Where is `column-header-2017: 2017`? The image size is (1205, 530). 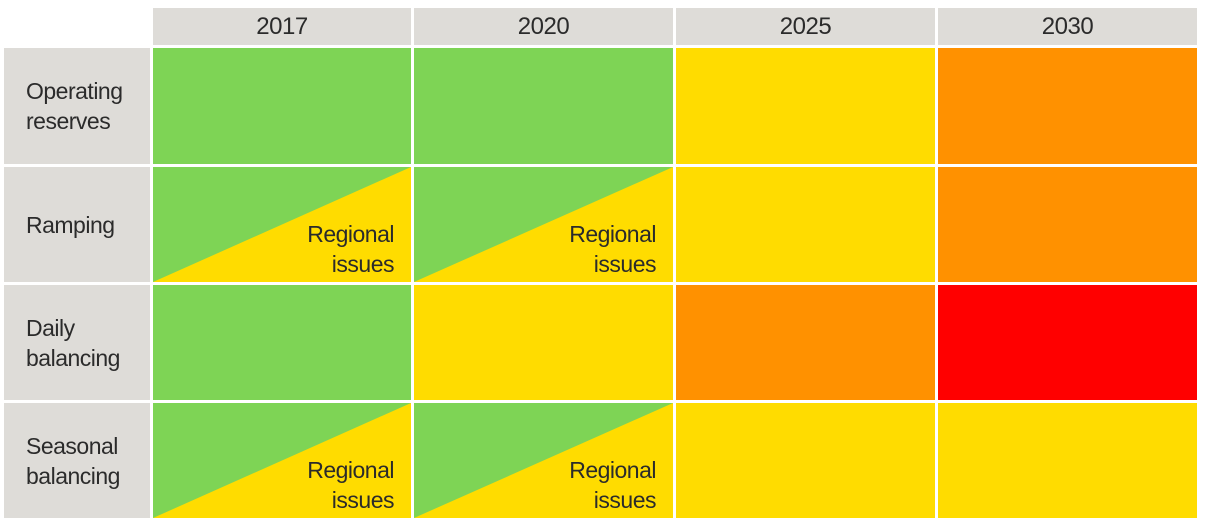 column-header-2017: 2017 is located at coordinates (282, 26).